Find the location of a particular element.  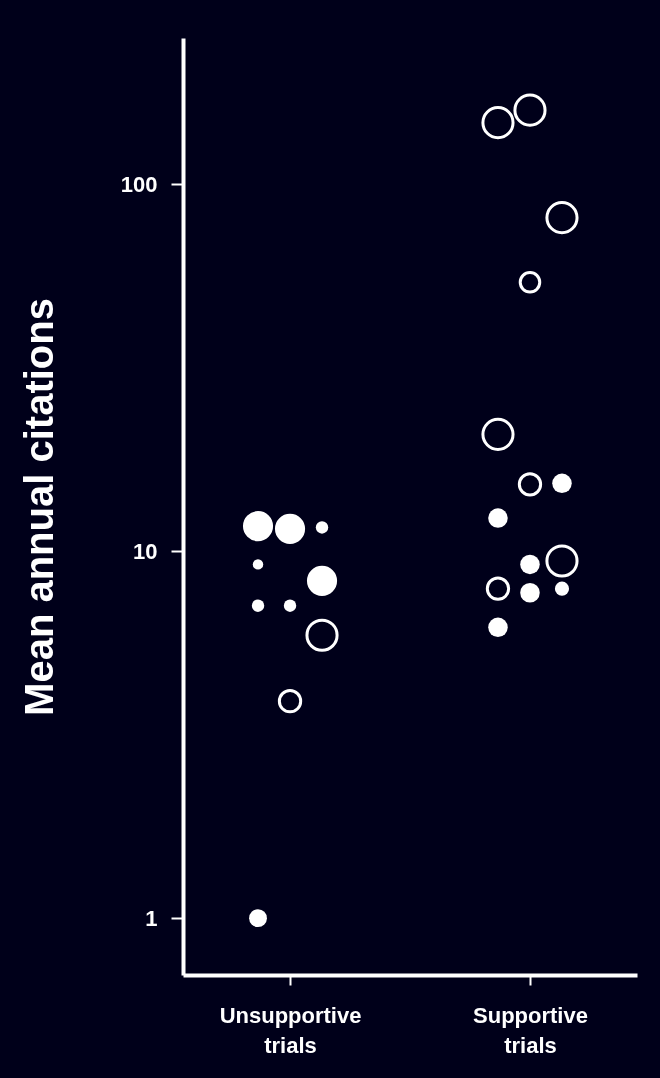

y-axis-title: Mean annual citations is located at coordinates (38, 507).